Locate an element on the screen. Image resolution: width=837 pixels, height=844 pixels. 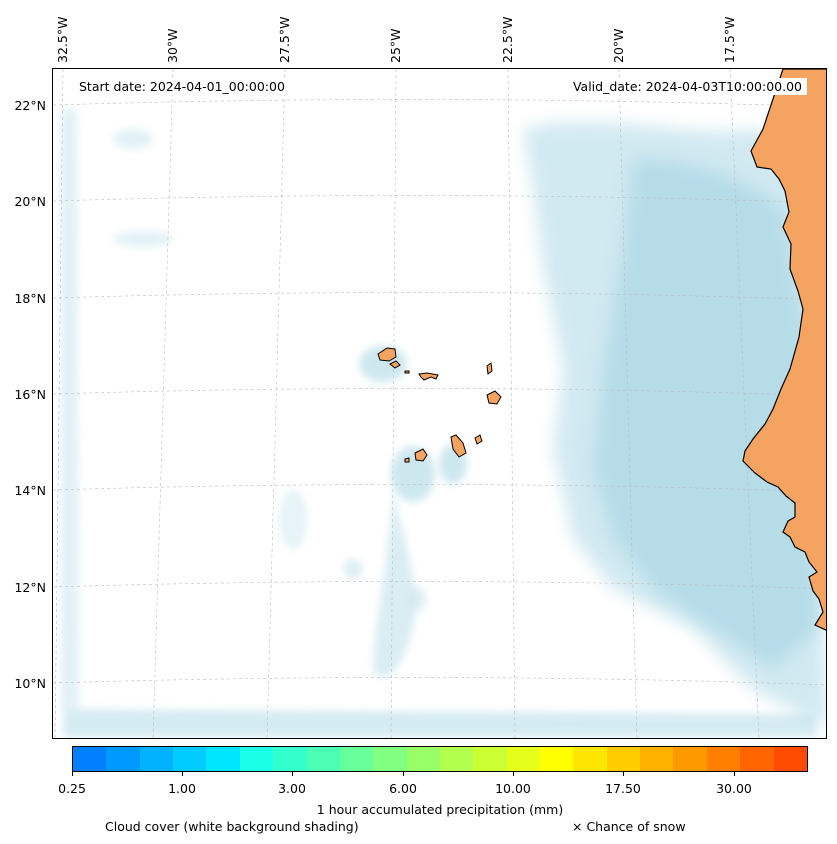
legend-snow: × Chance of snow is located at coordinates (629, 826).